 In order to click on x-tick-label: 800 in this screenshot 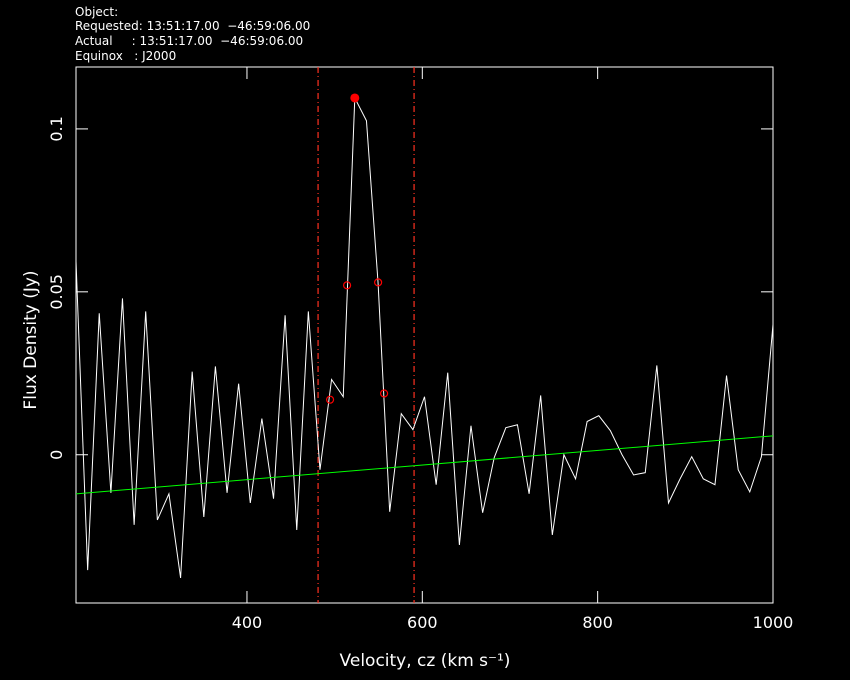, I will do `click(597, 622)`.